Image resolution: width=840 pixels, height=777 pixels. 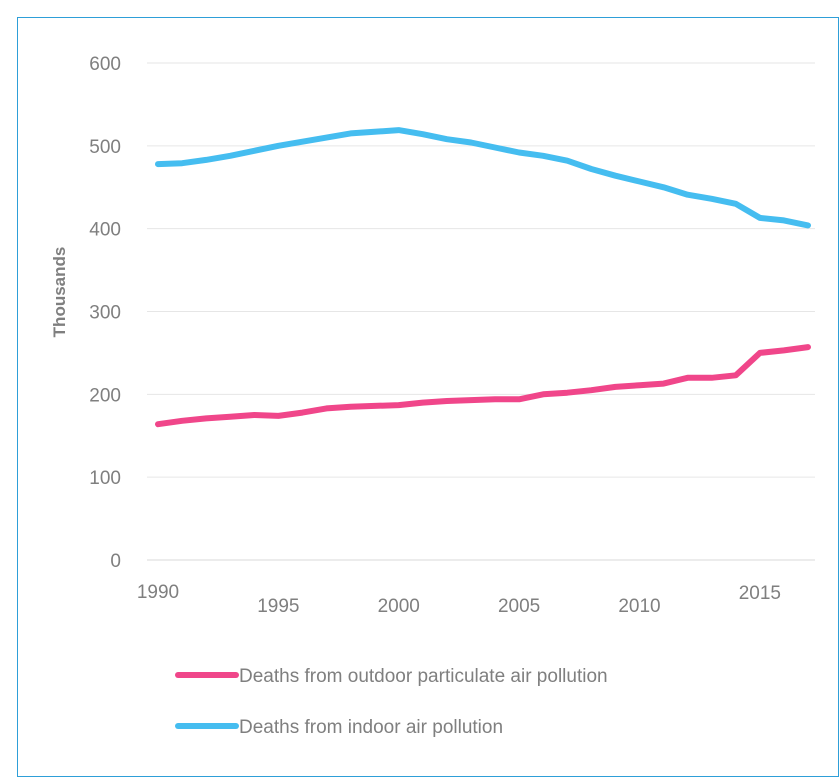 I want to click on y-tick-label: 300, so click(x=105, y=313).